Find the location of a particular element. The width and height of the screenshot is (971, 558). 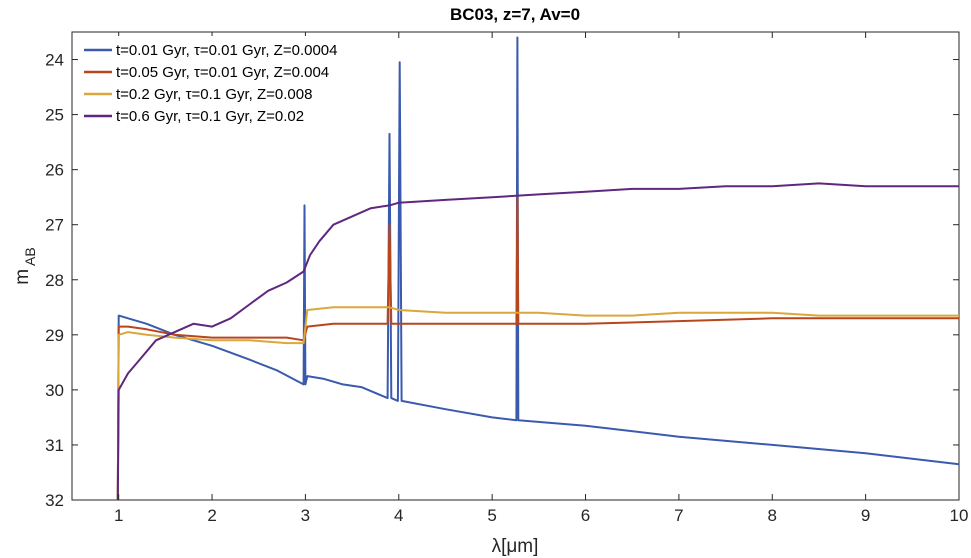

y-tick-label: 27 is located at coordinates (54, 225).